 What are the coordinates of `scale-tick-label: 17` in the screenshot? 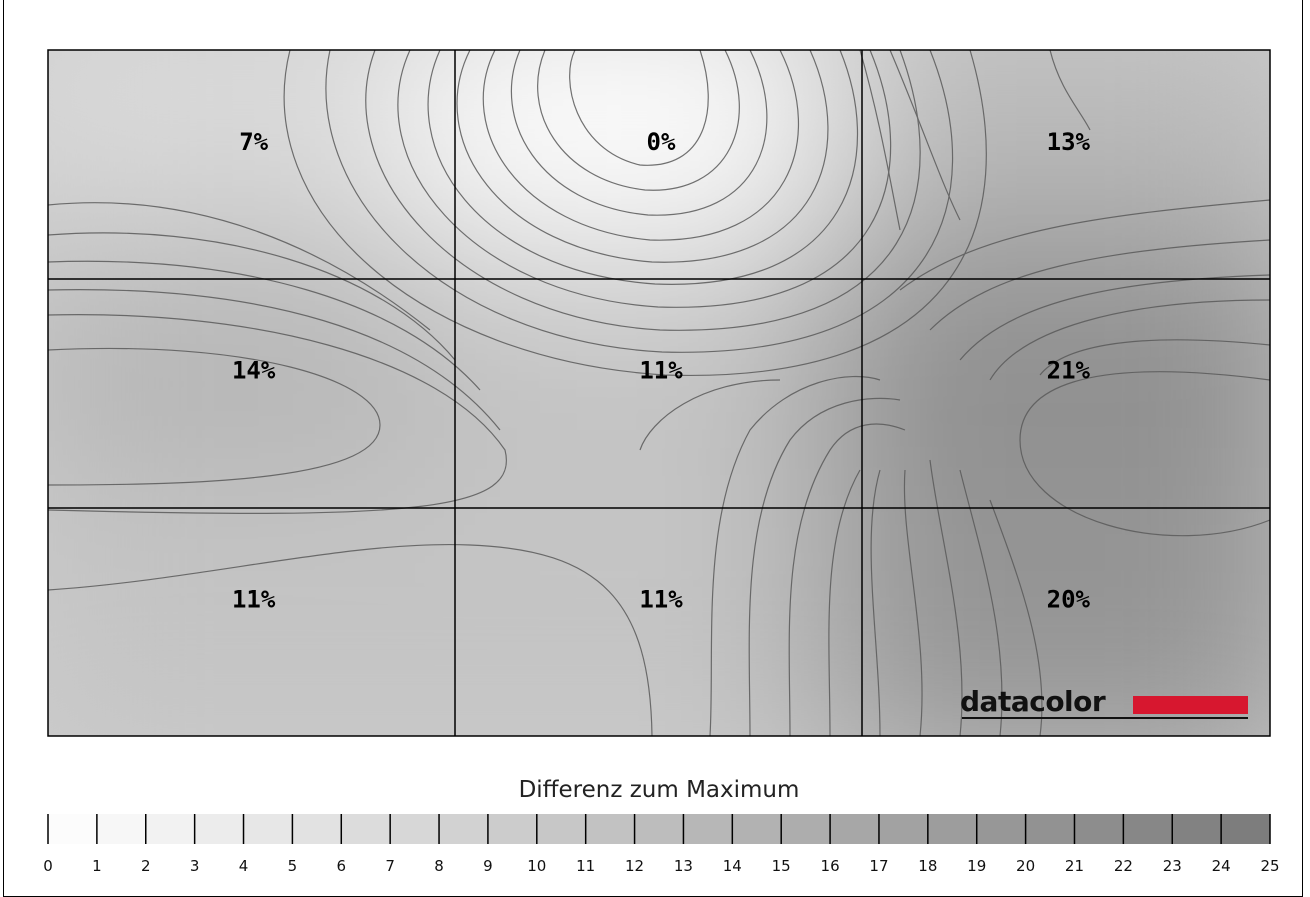 It's located at (878, 866).